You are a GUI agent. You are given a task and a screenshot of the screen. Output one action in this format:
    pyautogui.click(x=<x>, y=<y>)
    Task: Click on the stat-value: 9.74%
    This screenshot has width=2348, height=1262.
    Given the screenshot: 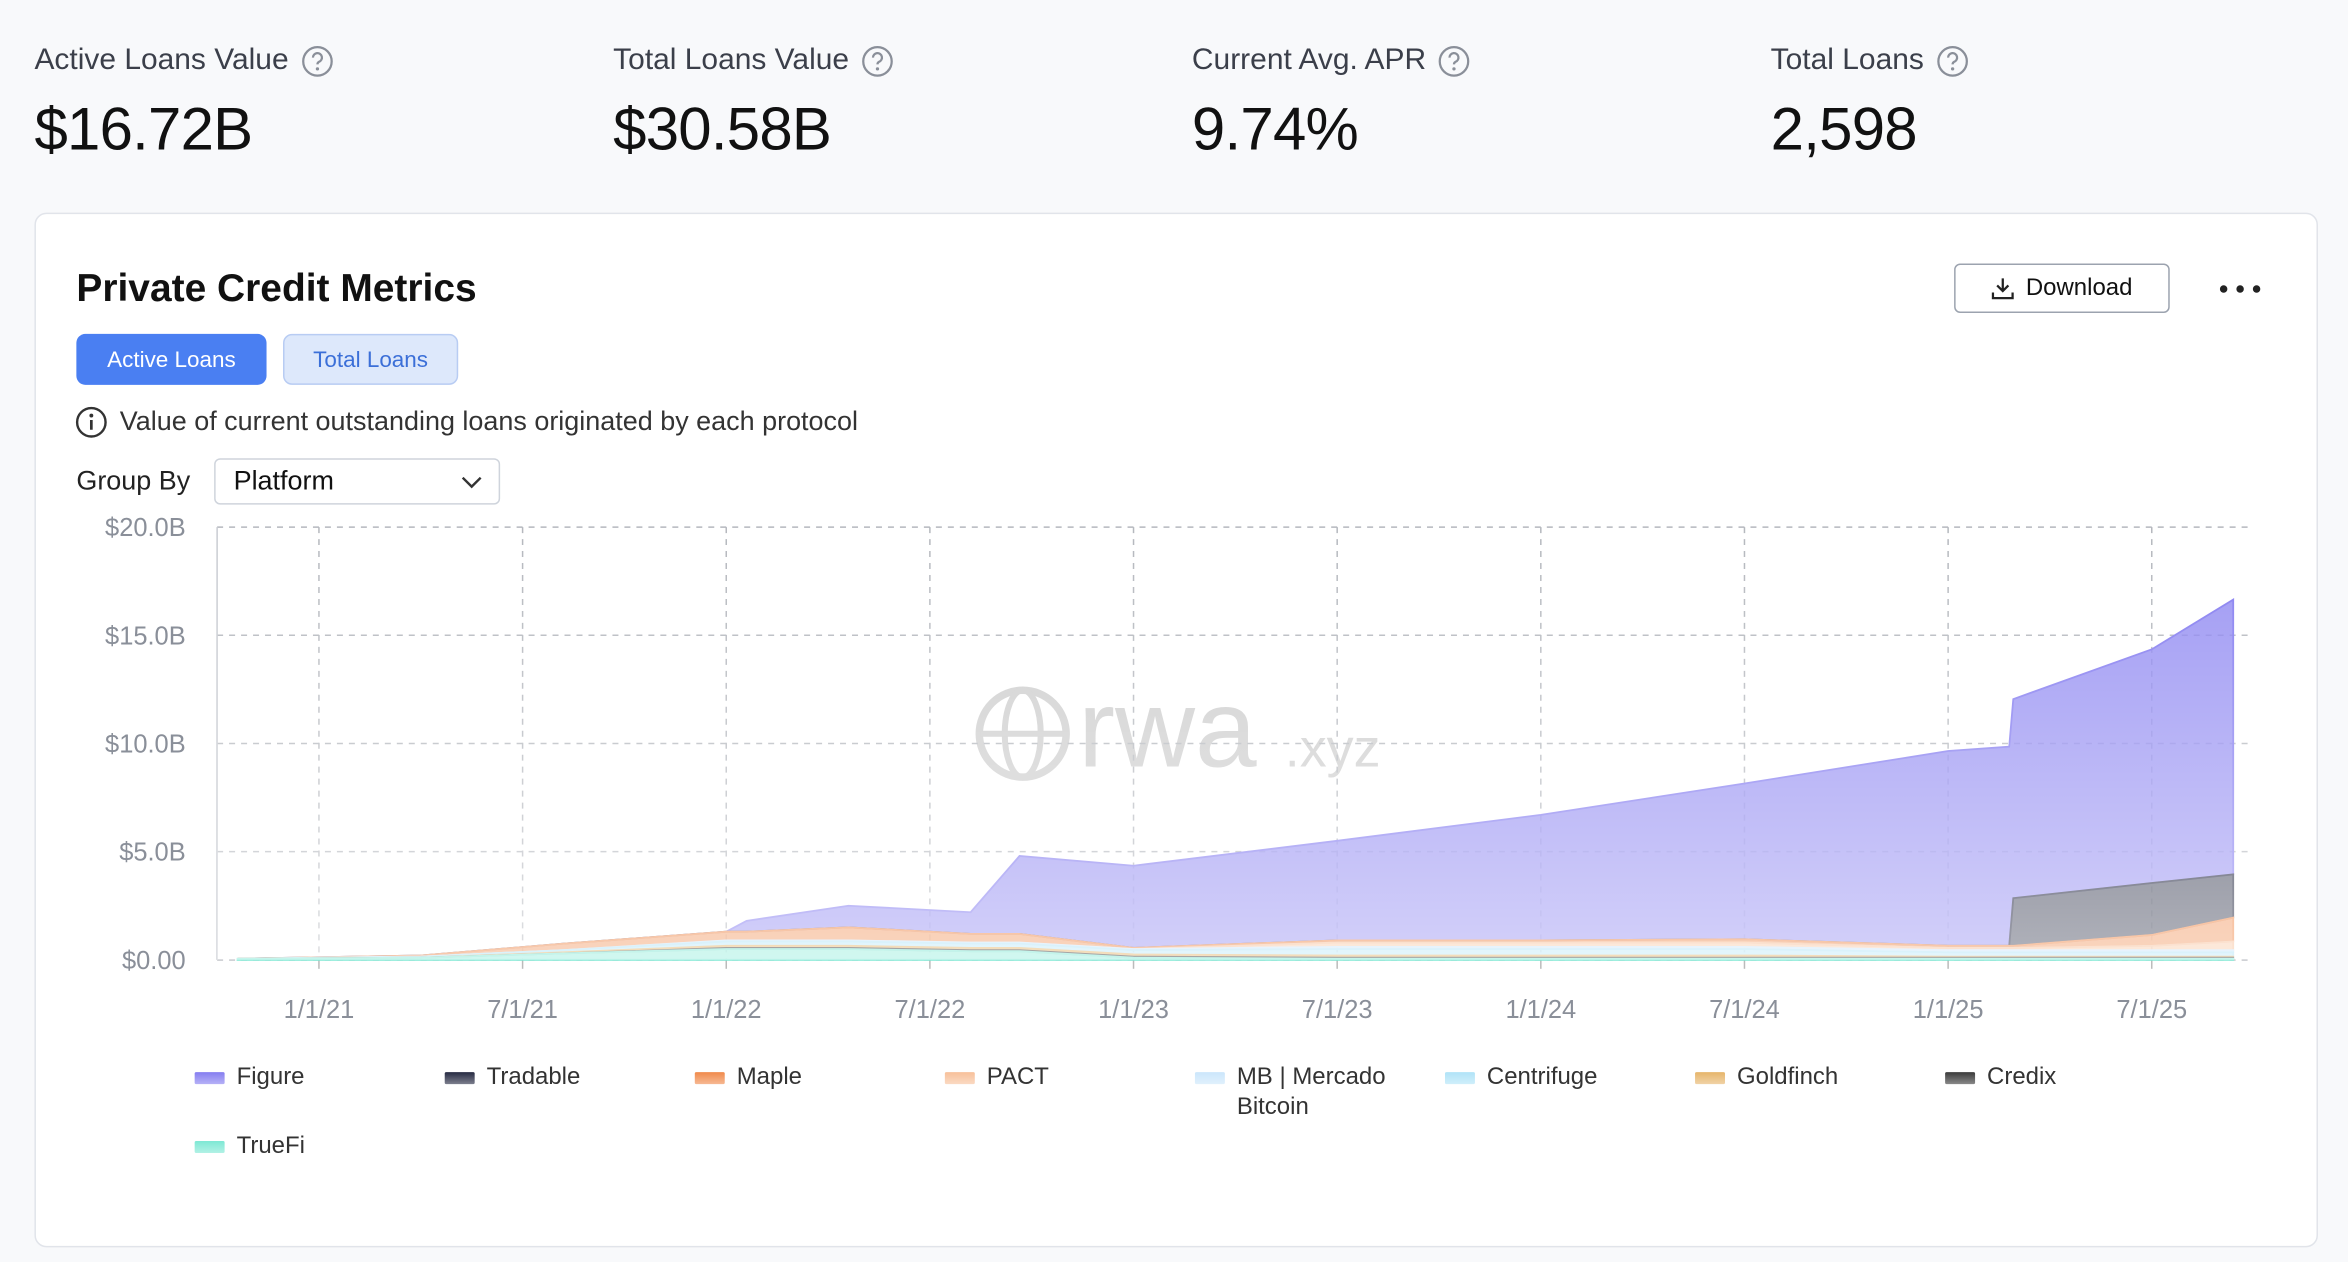 What is the action you would take?
    pyautogui.click(x=1275, y=130)
    